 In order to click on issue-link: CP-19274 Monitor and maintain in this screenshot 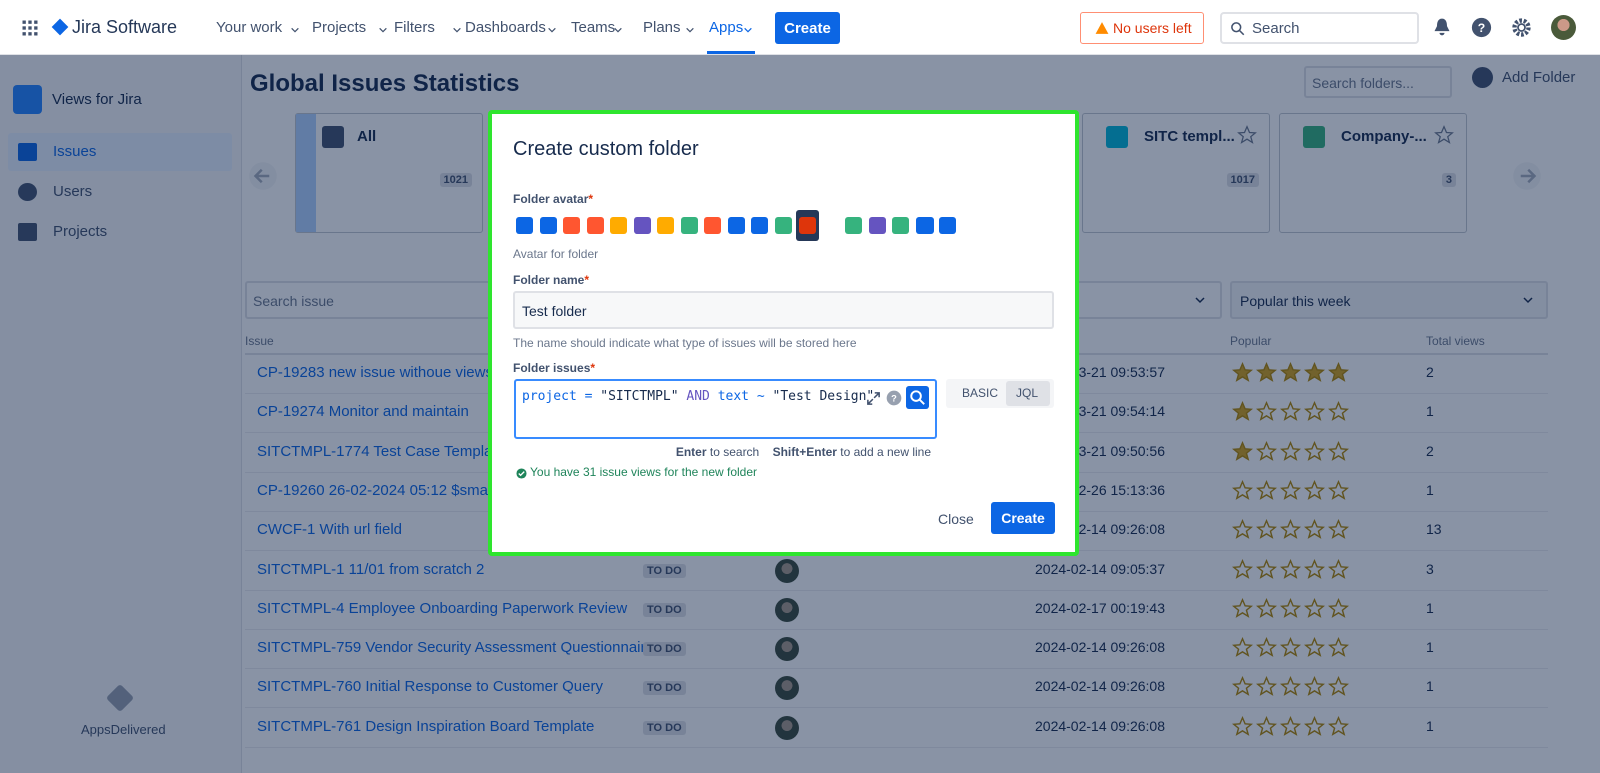, I will do `click(363, 412)`.